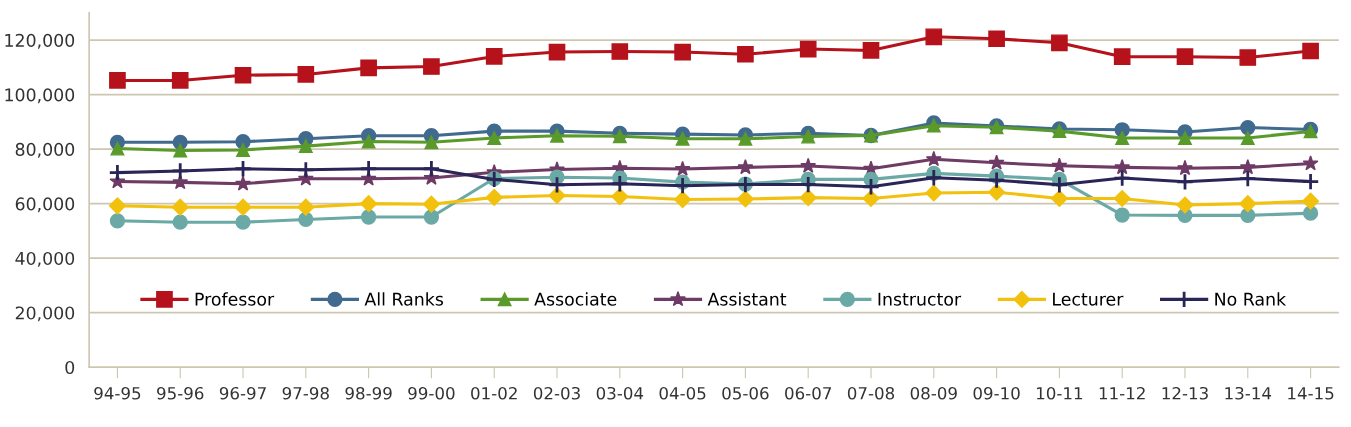 This screenshot has height=427, width=1351. What do you see at coordinates (117, 393) in the screenshot?
I see `x-tick-label: 94-95` at bounding box center [117, 393].